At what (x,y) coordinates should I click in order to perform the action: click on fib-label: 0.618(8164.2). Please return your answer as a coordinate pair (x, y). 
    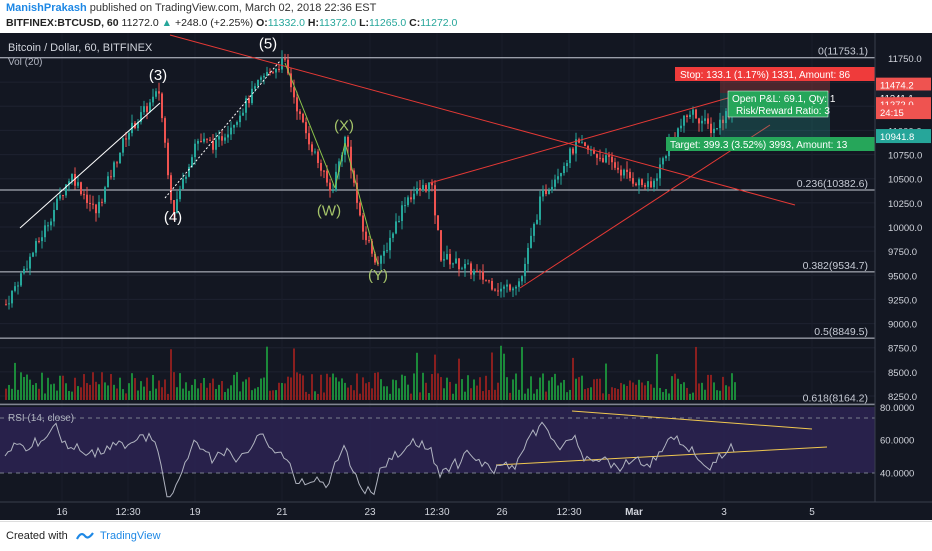
    Looking at the image, I should click on (835, 398).